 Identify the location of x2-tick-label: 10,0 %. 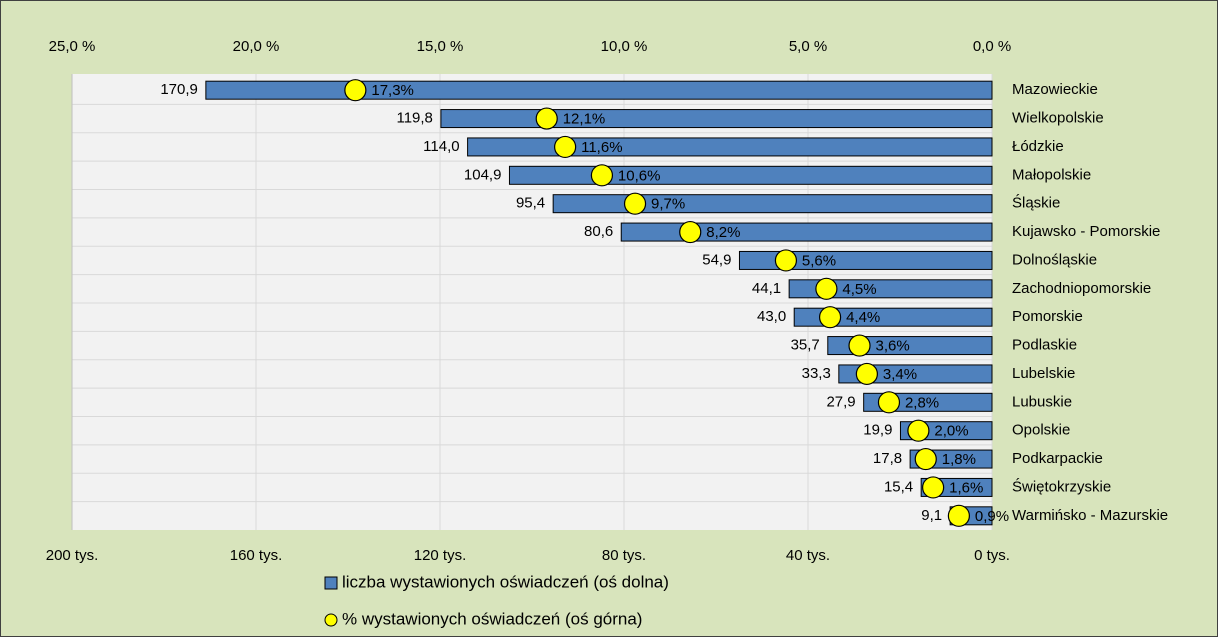
(624, 46).